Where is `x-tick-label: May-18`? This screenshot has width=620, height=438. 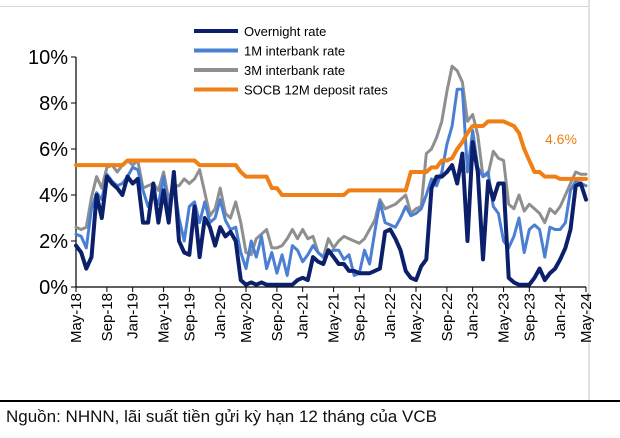
x-tick-label: May-18 is located at coordinates (76, 318).